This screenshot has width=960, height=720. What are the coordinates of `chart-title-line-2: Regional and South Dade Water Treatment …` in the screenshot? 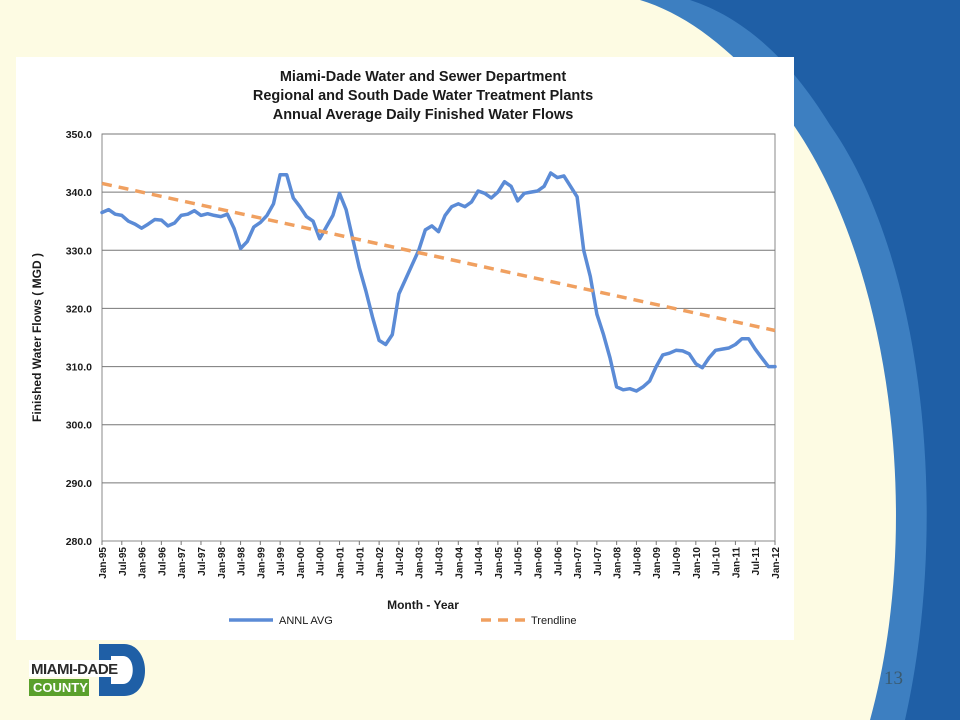 It's located at (423, 96).